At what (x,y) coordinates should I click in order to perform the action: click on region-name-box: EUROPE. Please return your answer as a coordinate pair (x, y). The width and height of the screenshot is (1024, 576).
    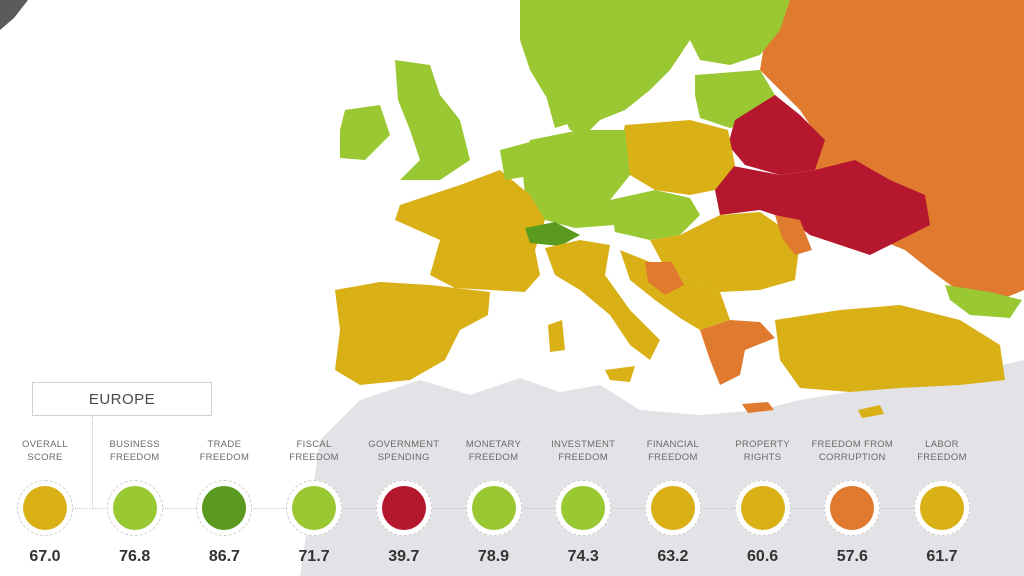
    Looking at the image, I should click on (122, 399).